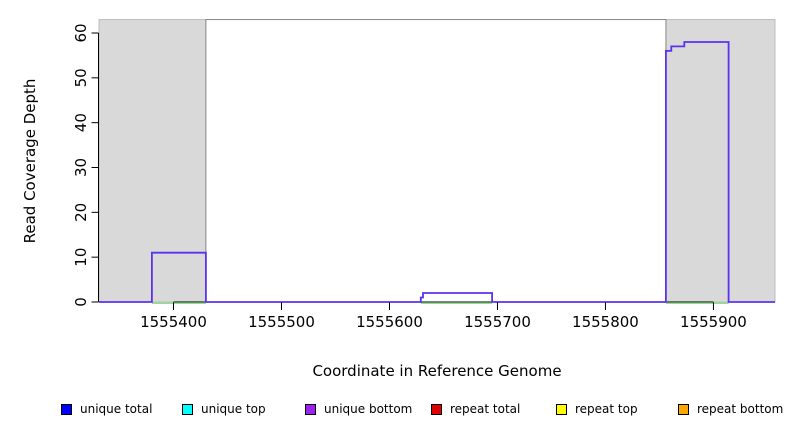 This screenshot has height=432, width=792. I want to click on y-tick-label: 60, so click(81, 32).